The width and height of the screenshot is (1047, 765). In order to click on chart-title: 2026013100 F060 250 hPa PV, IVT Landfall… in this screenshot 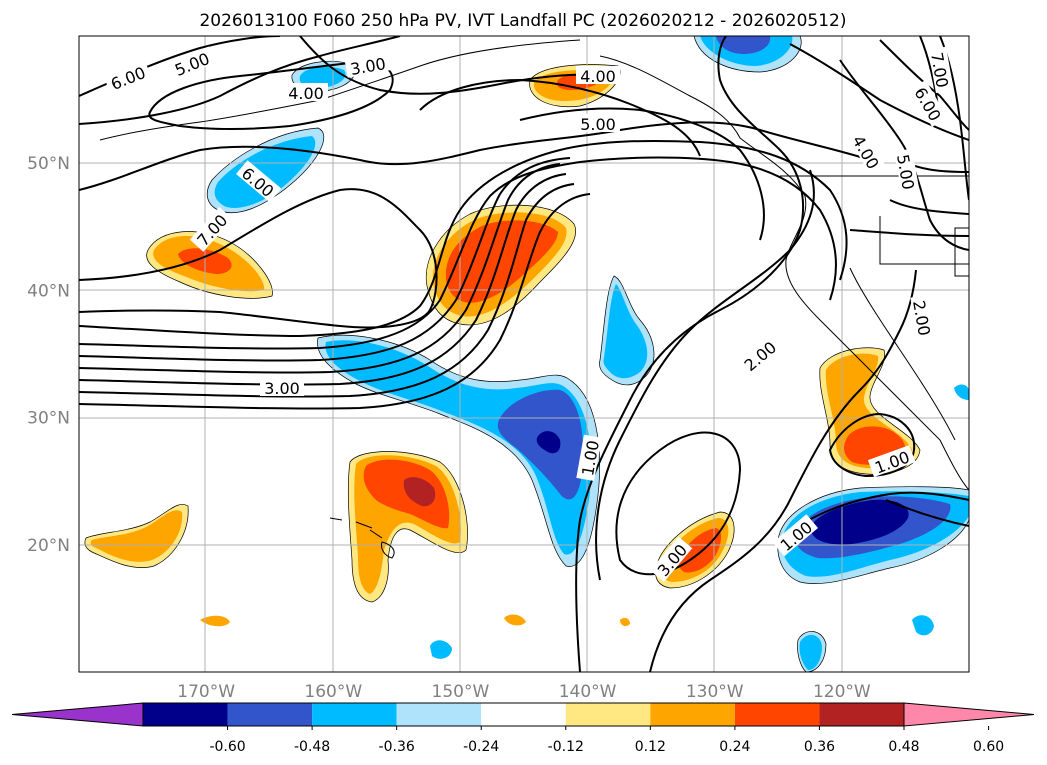, I will do `click(522, 21)`.